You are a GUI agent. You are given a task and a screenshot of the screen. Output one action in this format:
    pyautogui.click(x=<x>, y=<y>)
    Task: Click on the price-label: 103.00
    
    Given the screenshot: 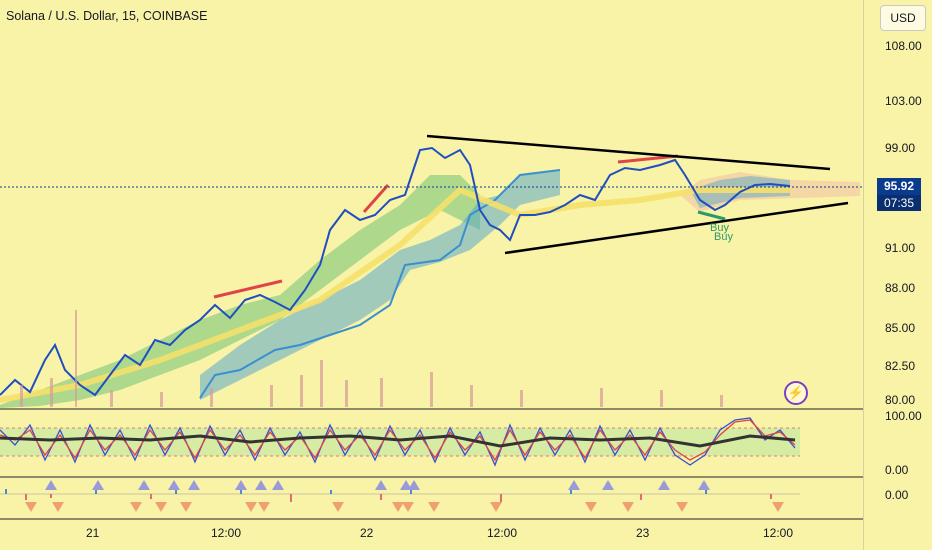 What is the action you would take?
    pyautogui.click(x=903, y=101)
    